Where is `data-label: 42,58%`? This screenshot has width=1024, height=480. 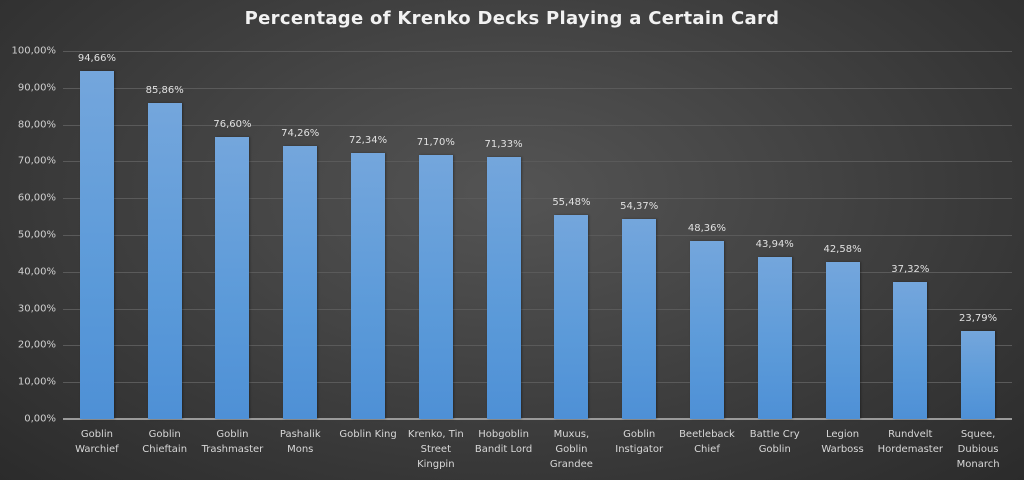
data-label: 42,58% is located at coordinates (842, 250).